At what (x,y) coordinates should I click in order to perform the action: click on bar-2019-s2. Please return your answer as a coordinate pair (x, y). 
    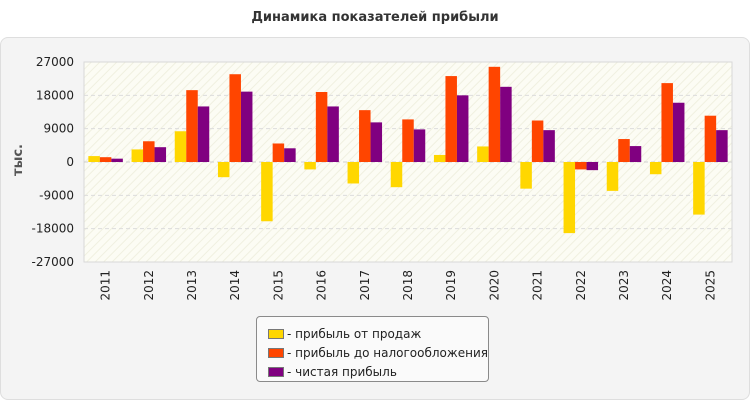
    Looking at the image, I should click on (462, 128).